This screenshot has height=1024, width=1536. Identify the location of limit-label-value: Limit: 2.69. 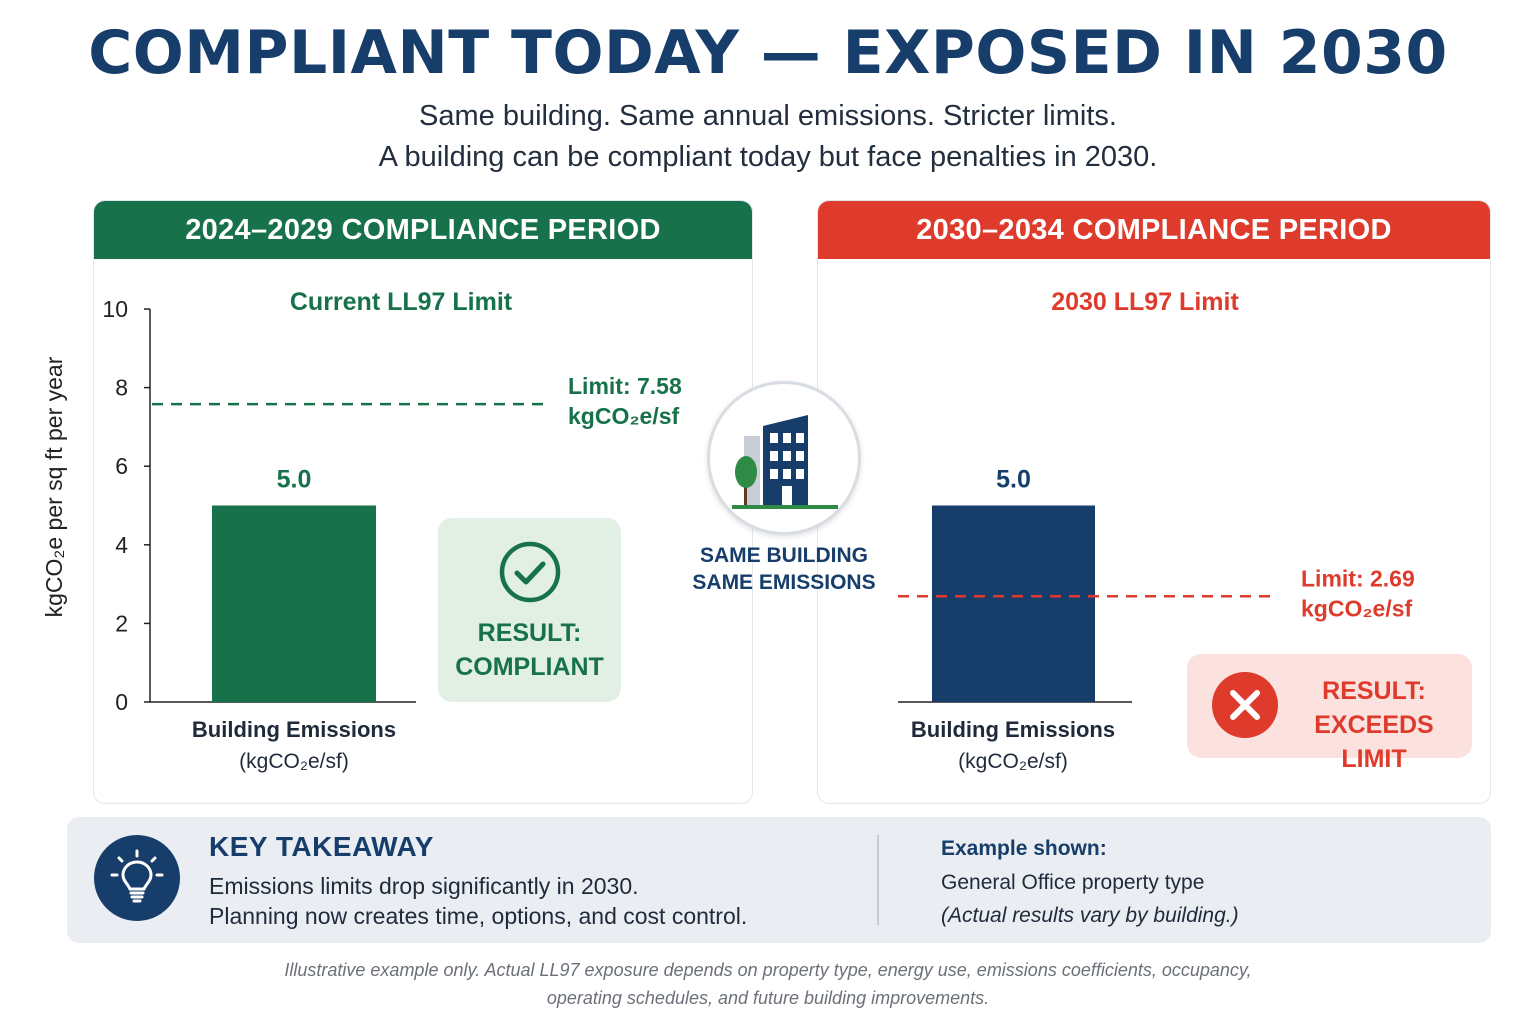
(1358, 578).